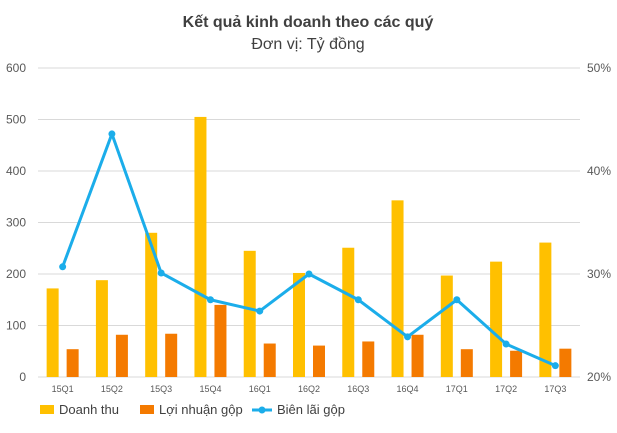 The width and height of the screenshot is (617, 433). I want to click on legend-label: Lợi nhuận gộp, so click(201, 409).